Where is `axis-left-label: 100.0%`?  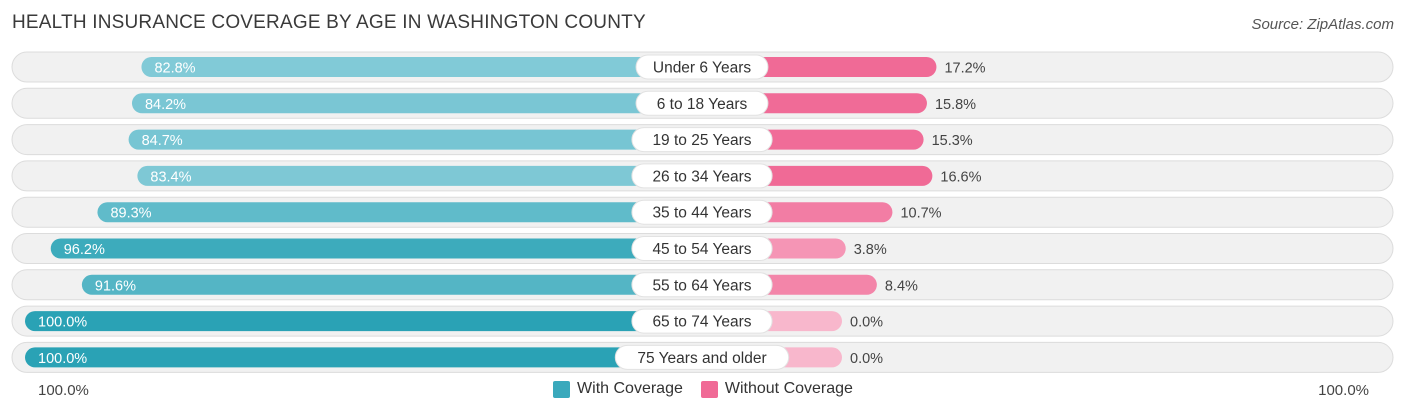 axis-left-label: 100.0% is located at coordinates (63, 390).